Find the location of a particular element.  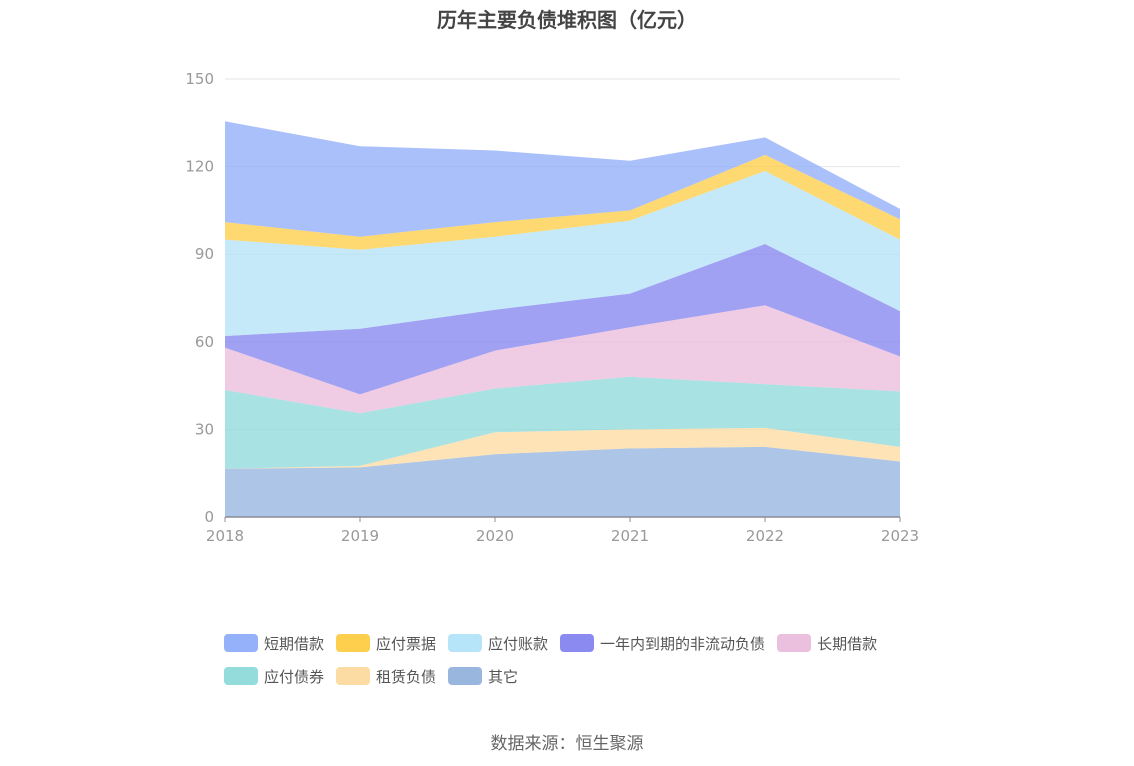

legend-item-bonds-payable: 应付债券 is located at coordinates (274, 676).